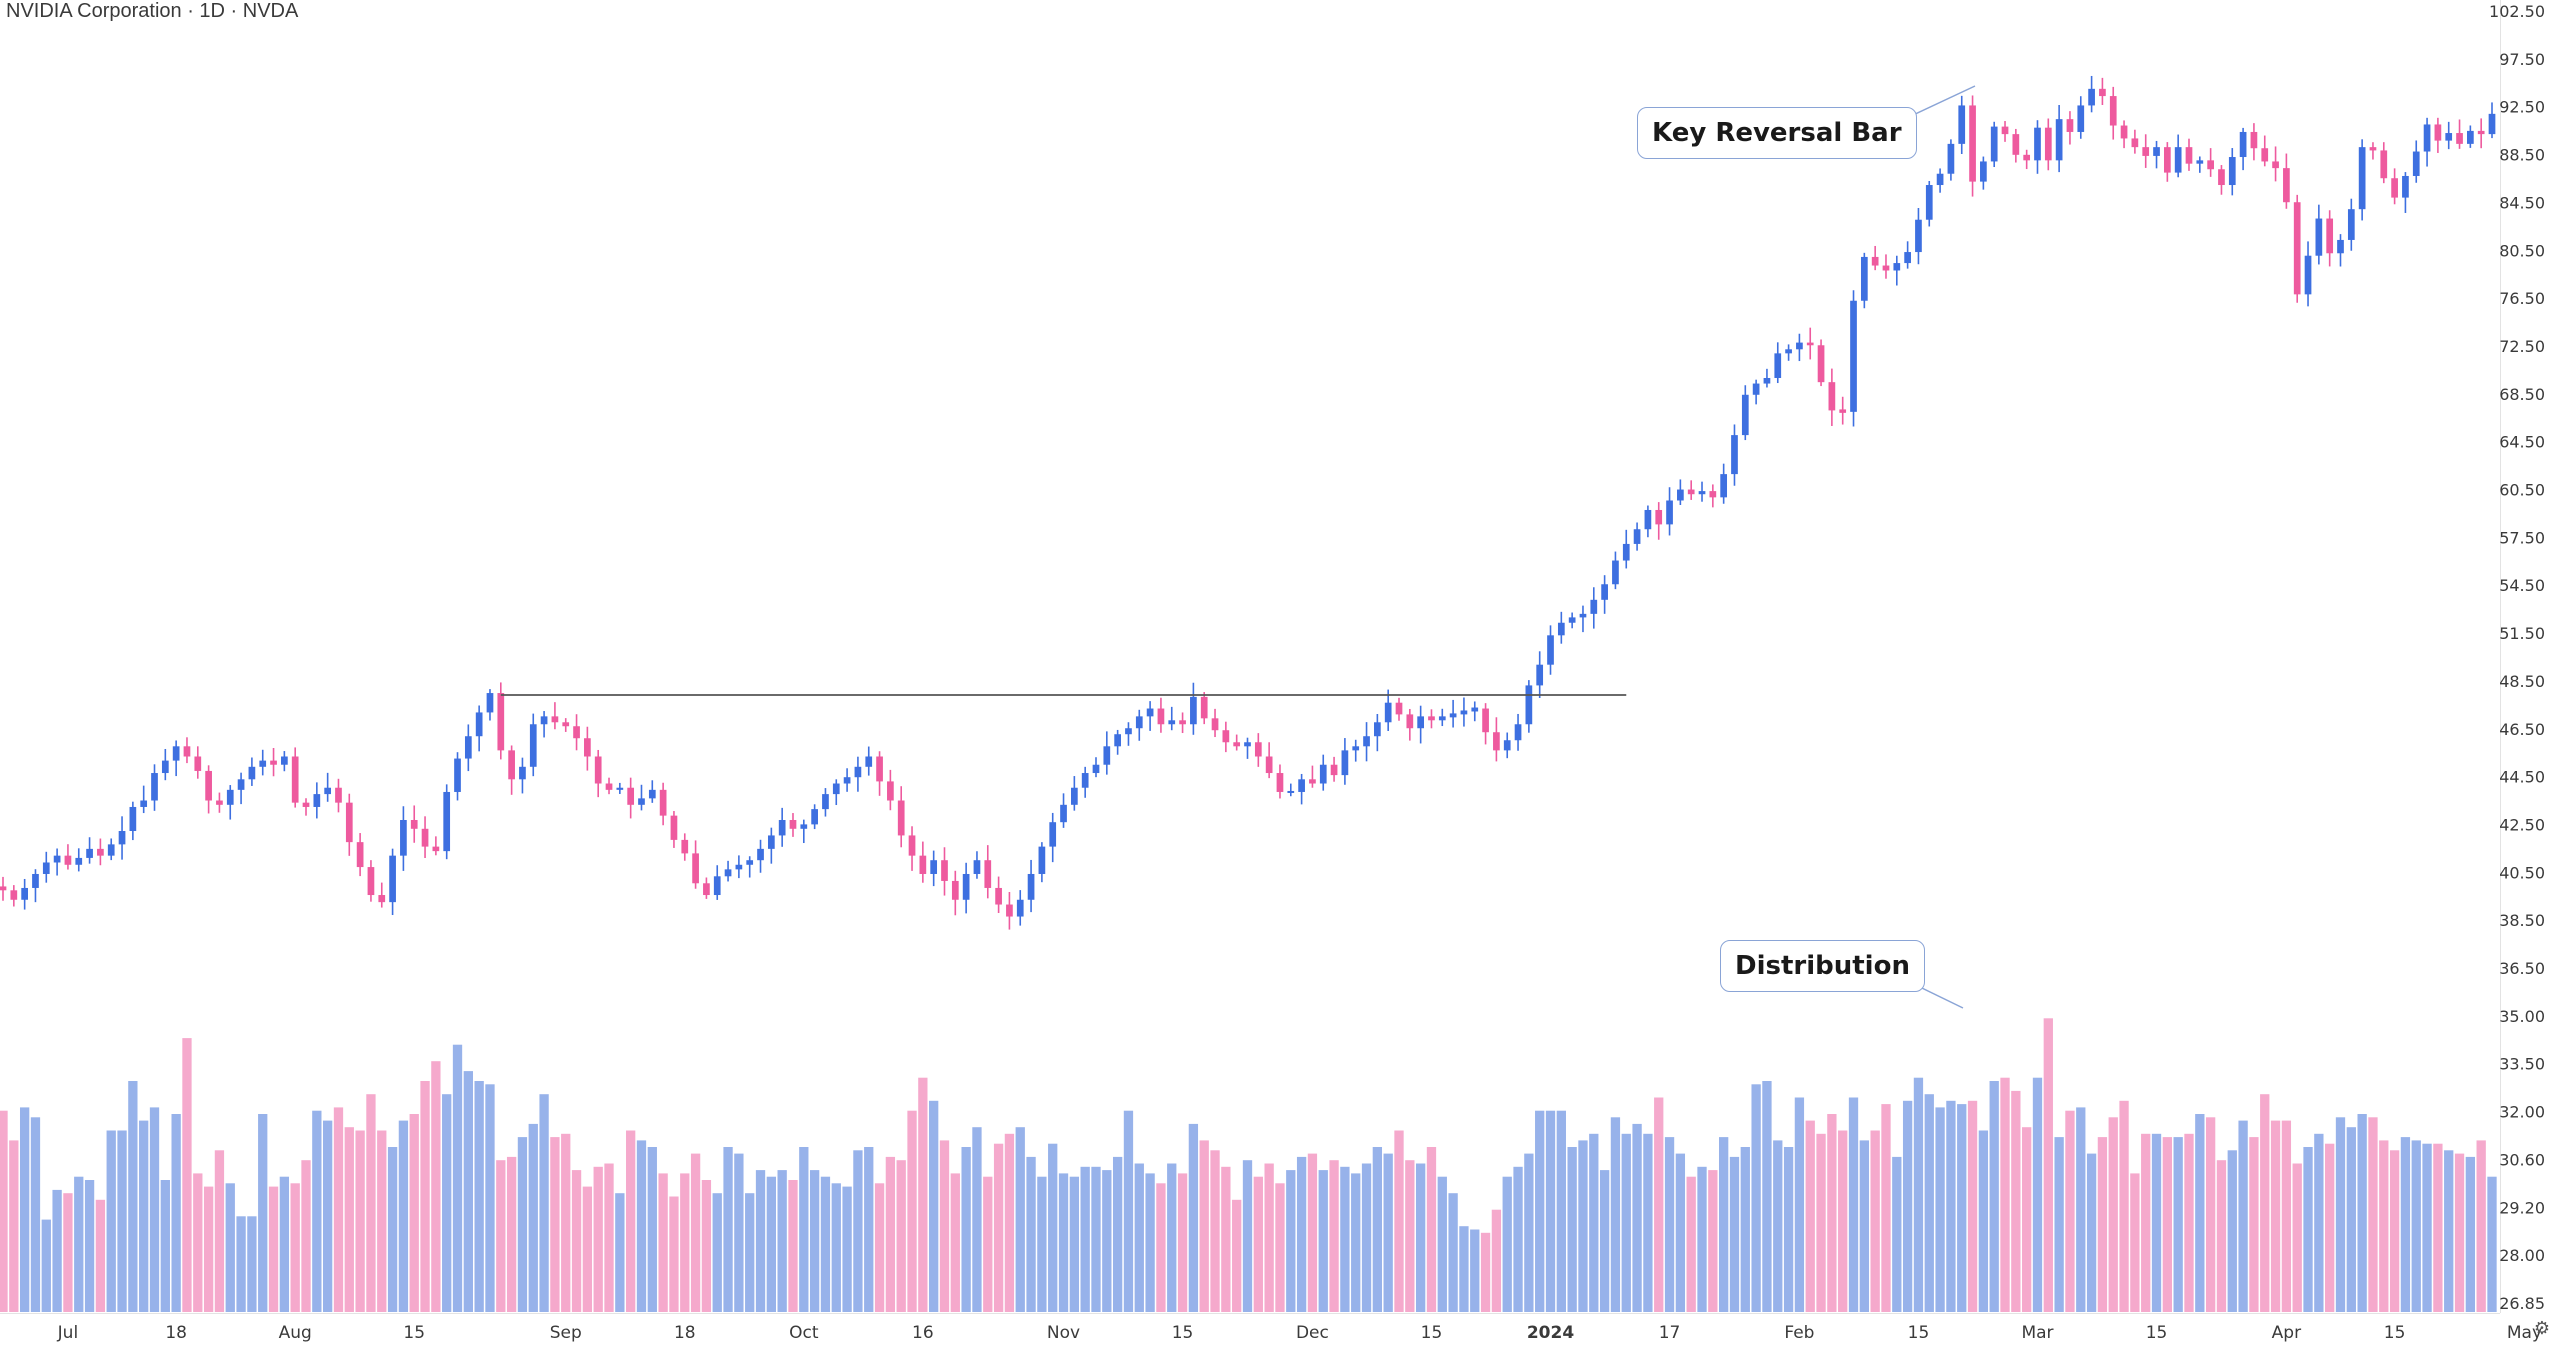  What do you see at coordinates (2522, 1064) in the screenshot?
I see `y-tick-label: 33.50` at bounding box center [2522, 1064].